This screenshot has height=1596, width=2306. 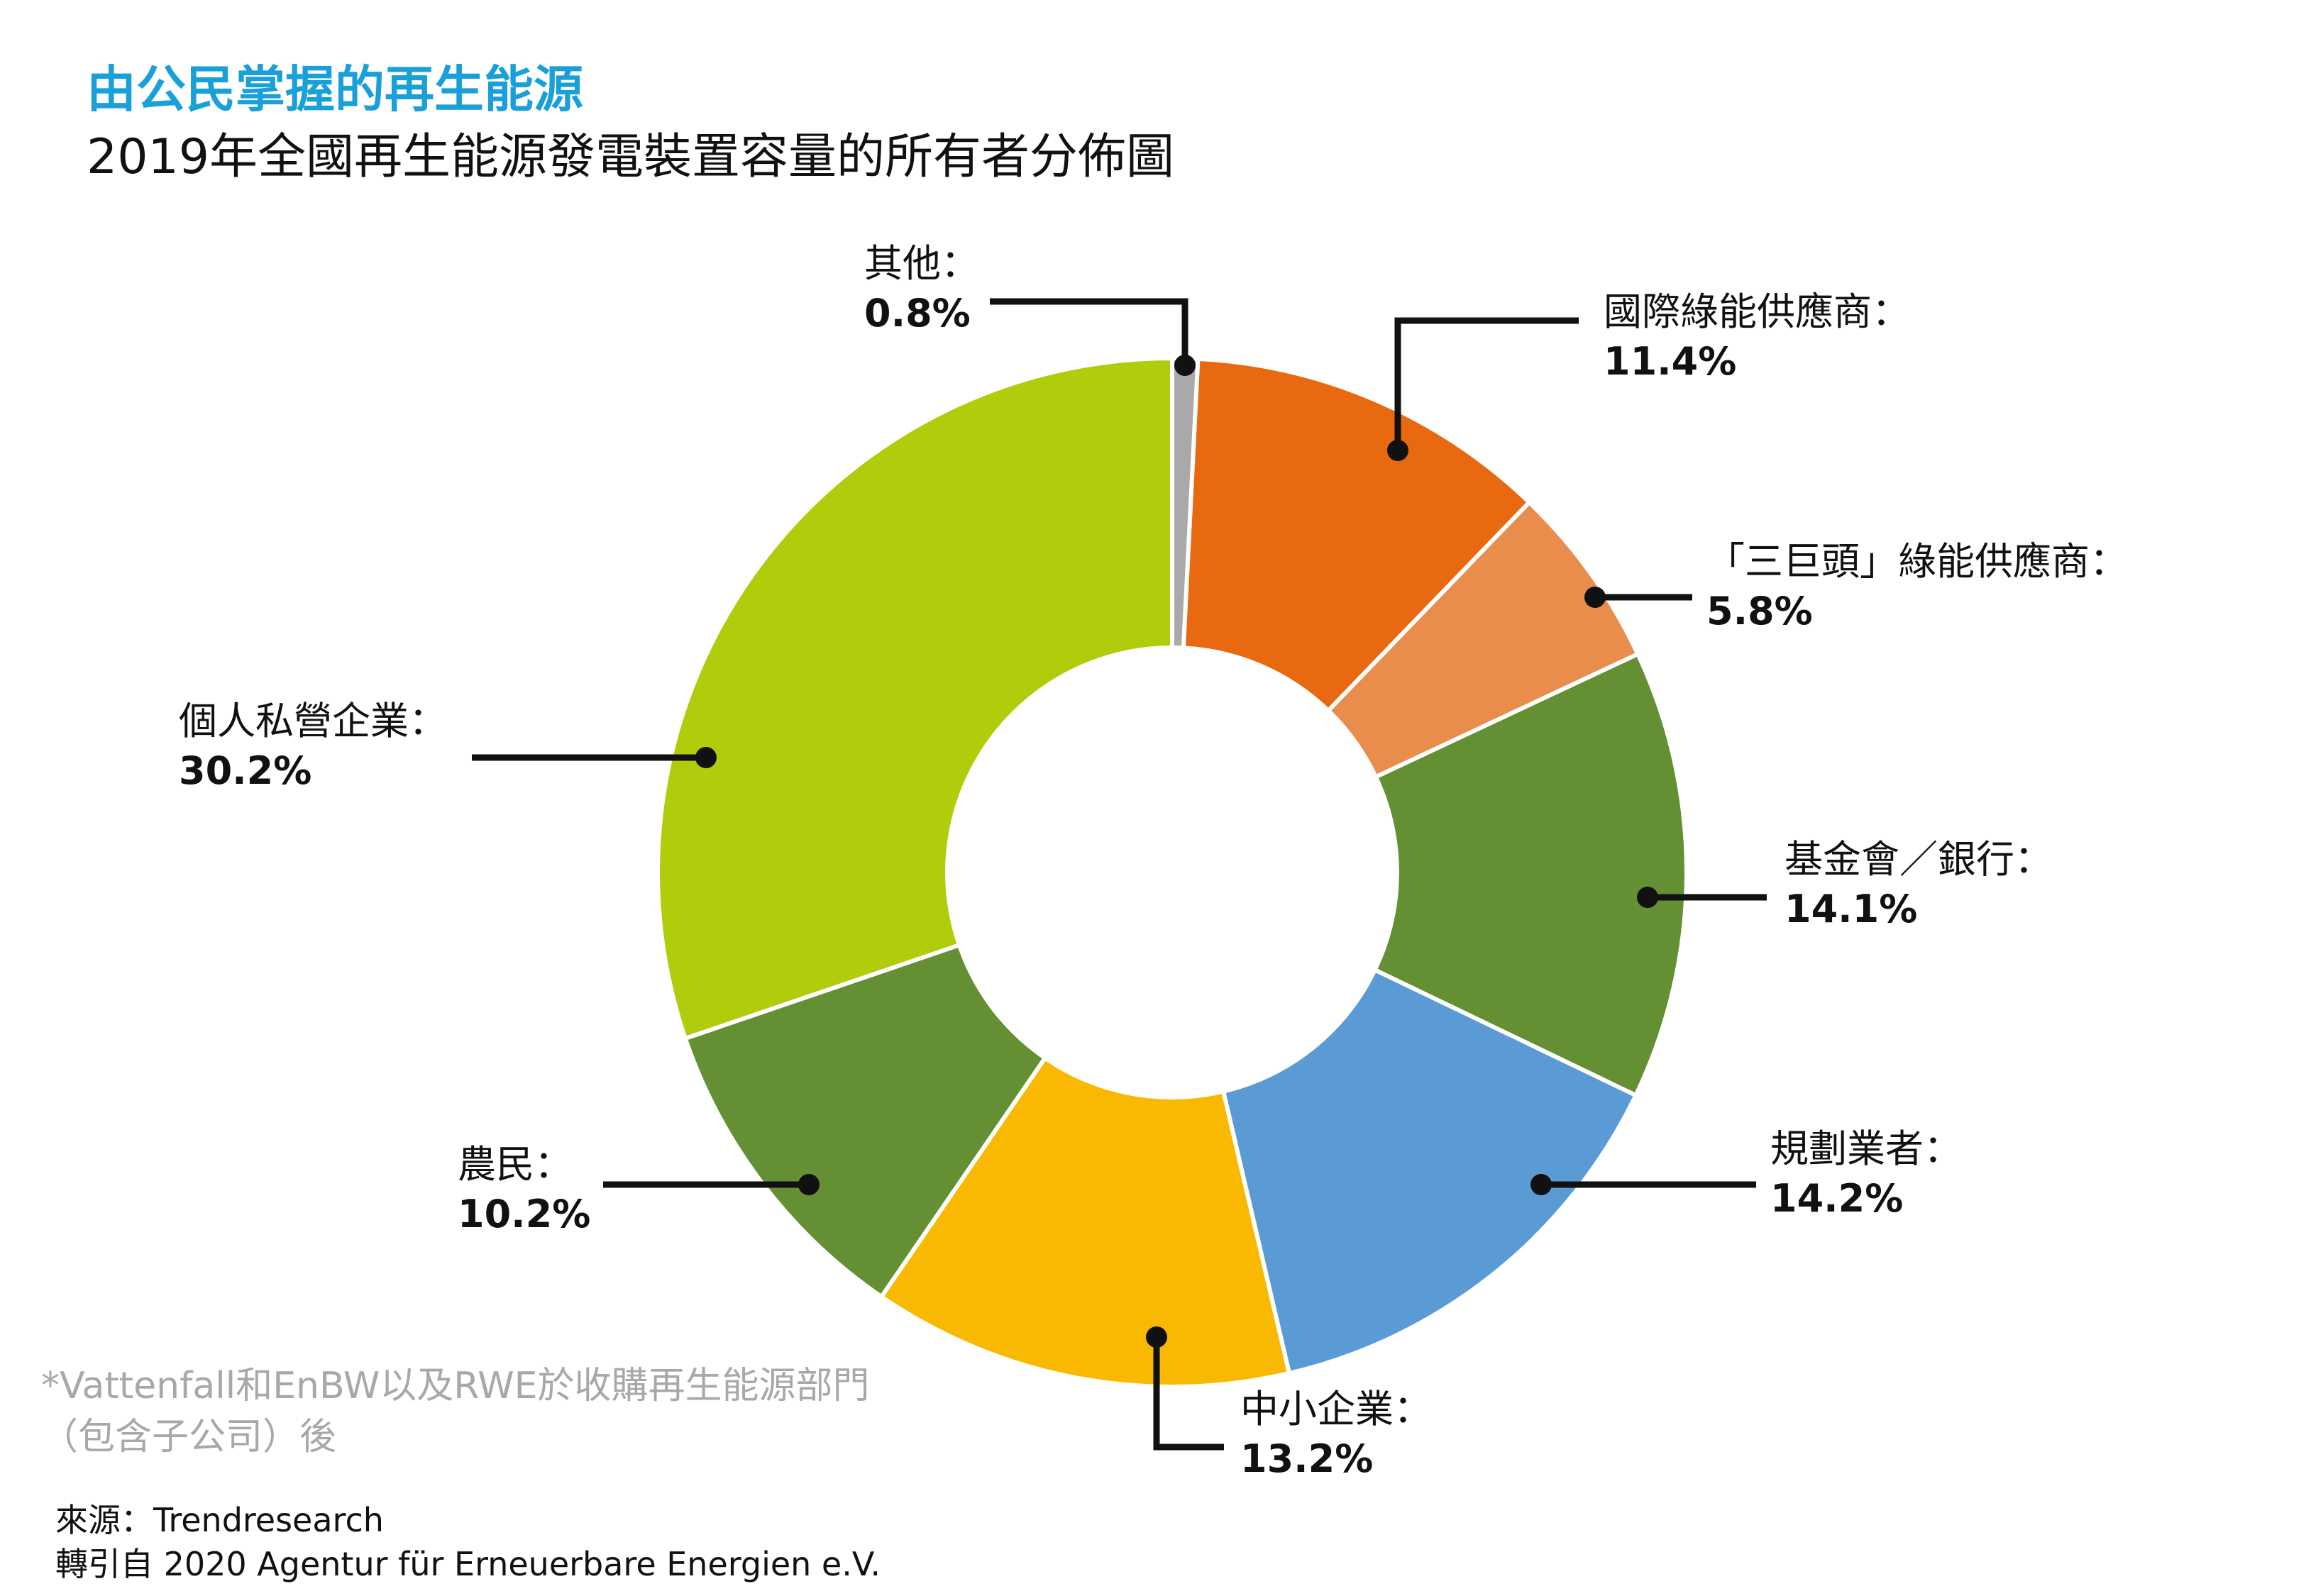 I want to click on slice-value-5: 14.2%, so click(x=1837, y=1198).